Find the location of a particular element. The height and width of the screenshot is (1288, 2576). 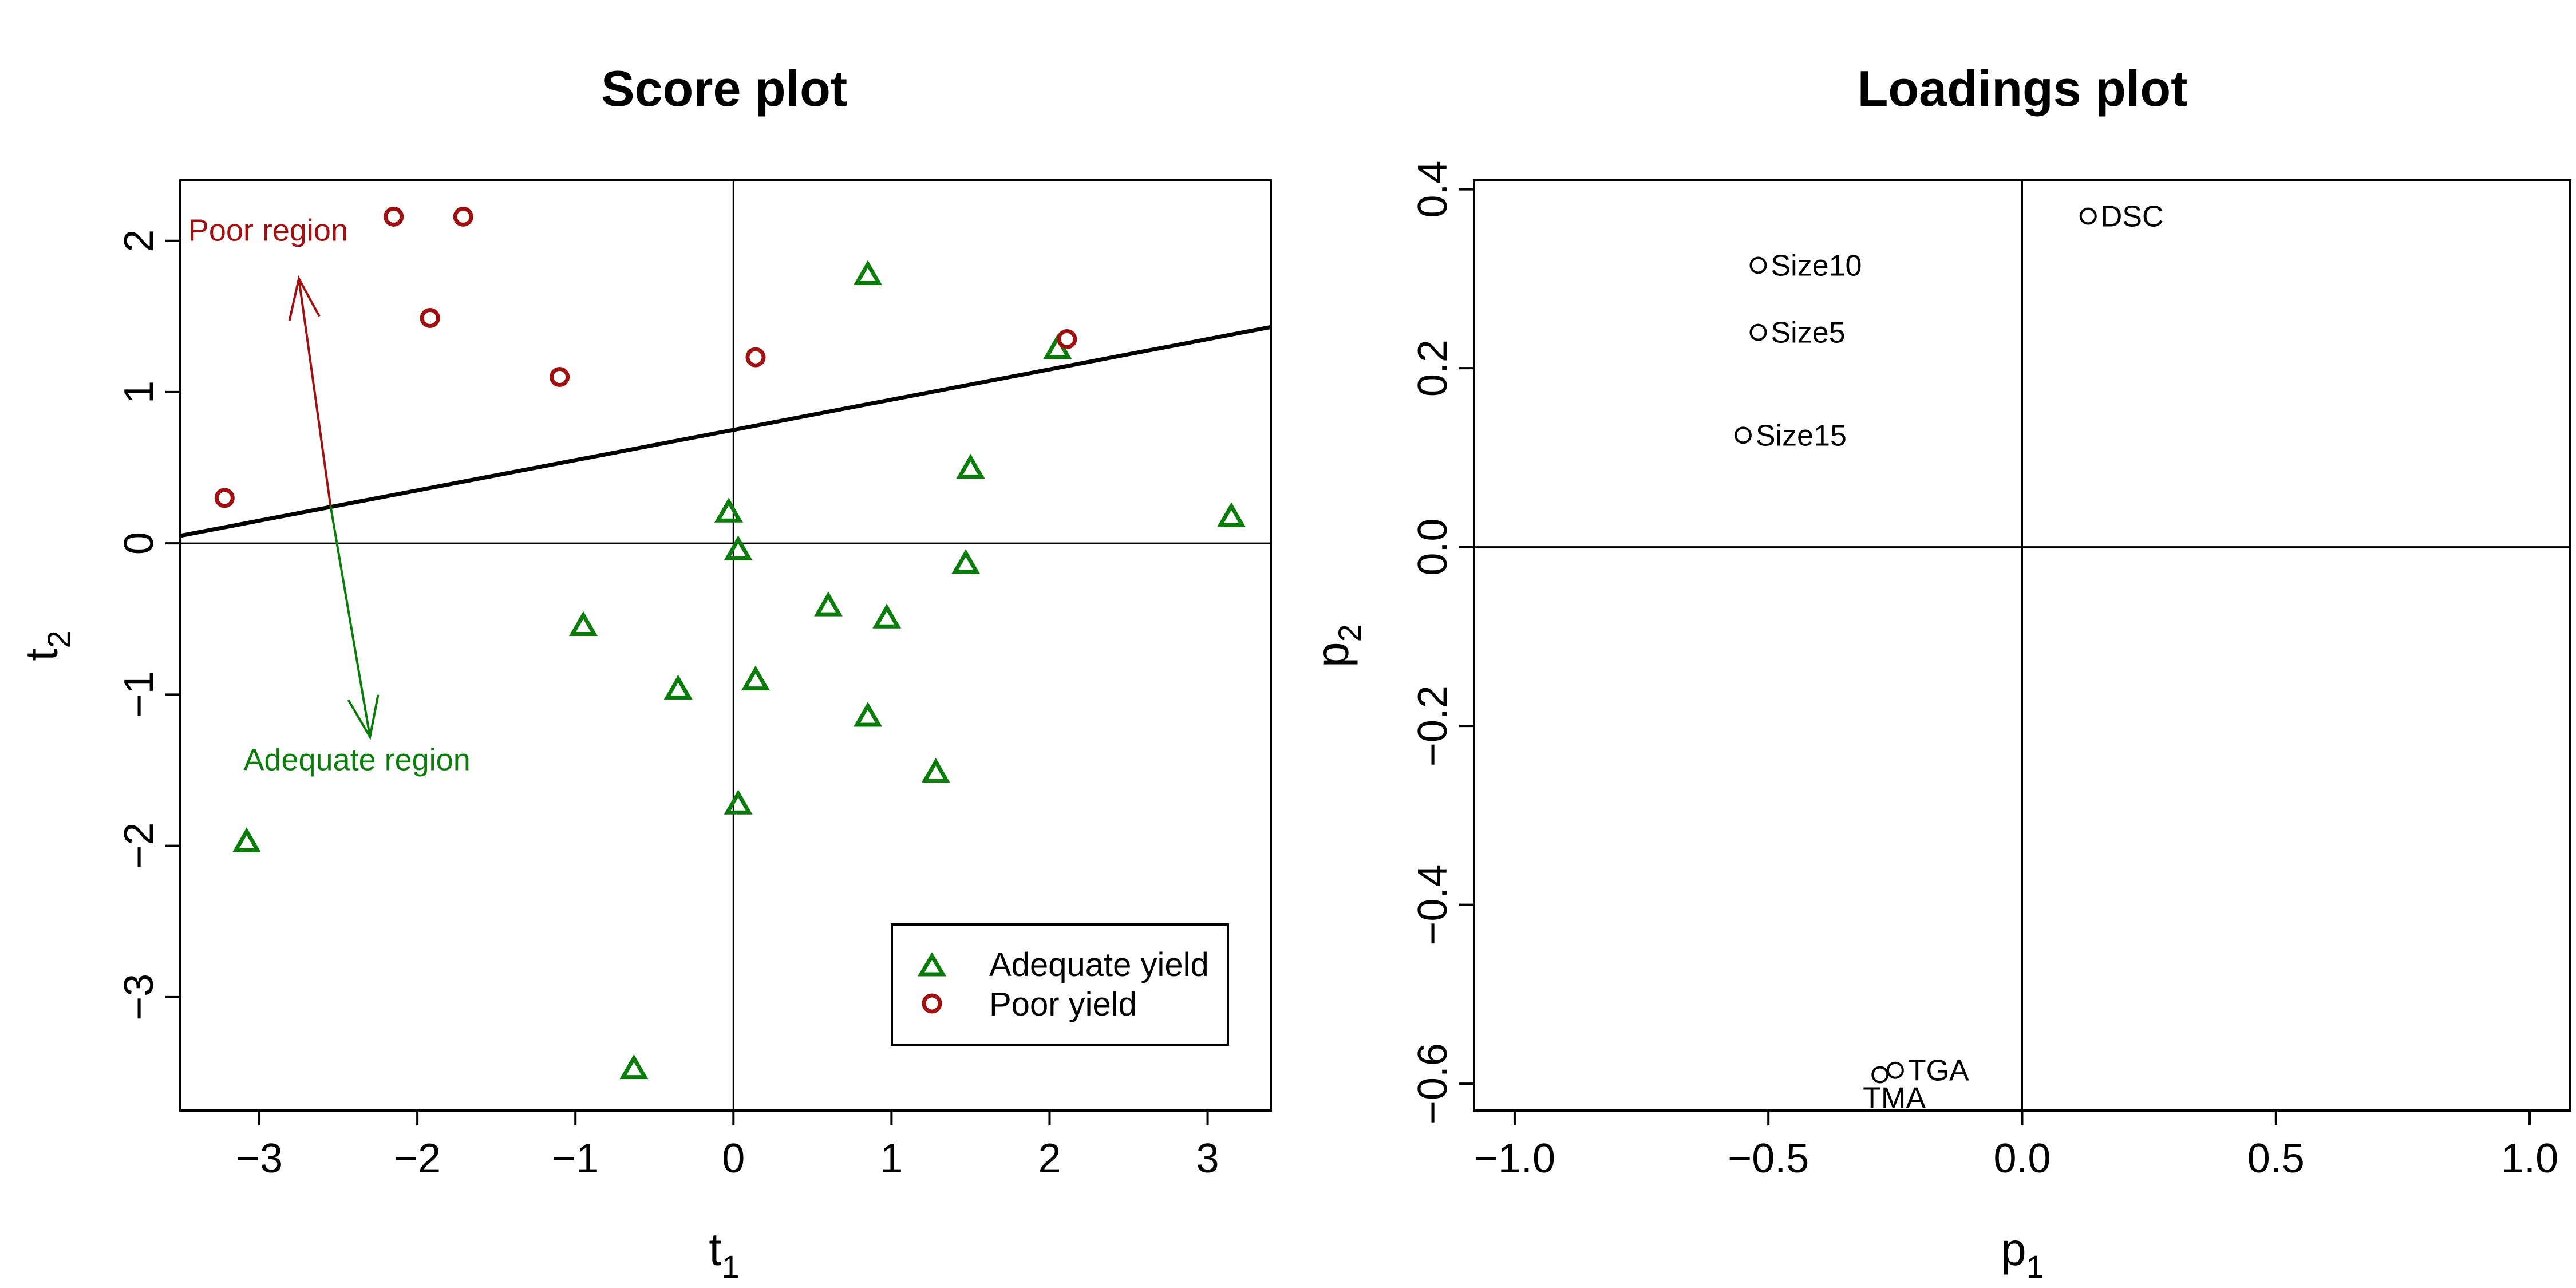

loadings-xtick-label: −1.0 is located at coordinates (1514, 1159).